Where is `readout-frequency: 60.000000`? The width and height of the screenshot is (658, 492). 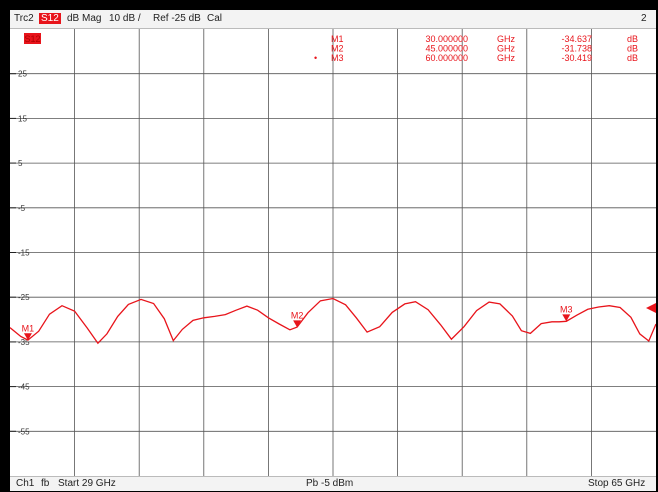
readout-frequency: 60.000000 is located at coordinates (446, 58).